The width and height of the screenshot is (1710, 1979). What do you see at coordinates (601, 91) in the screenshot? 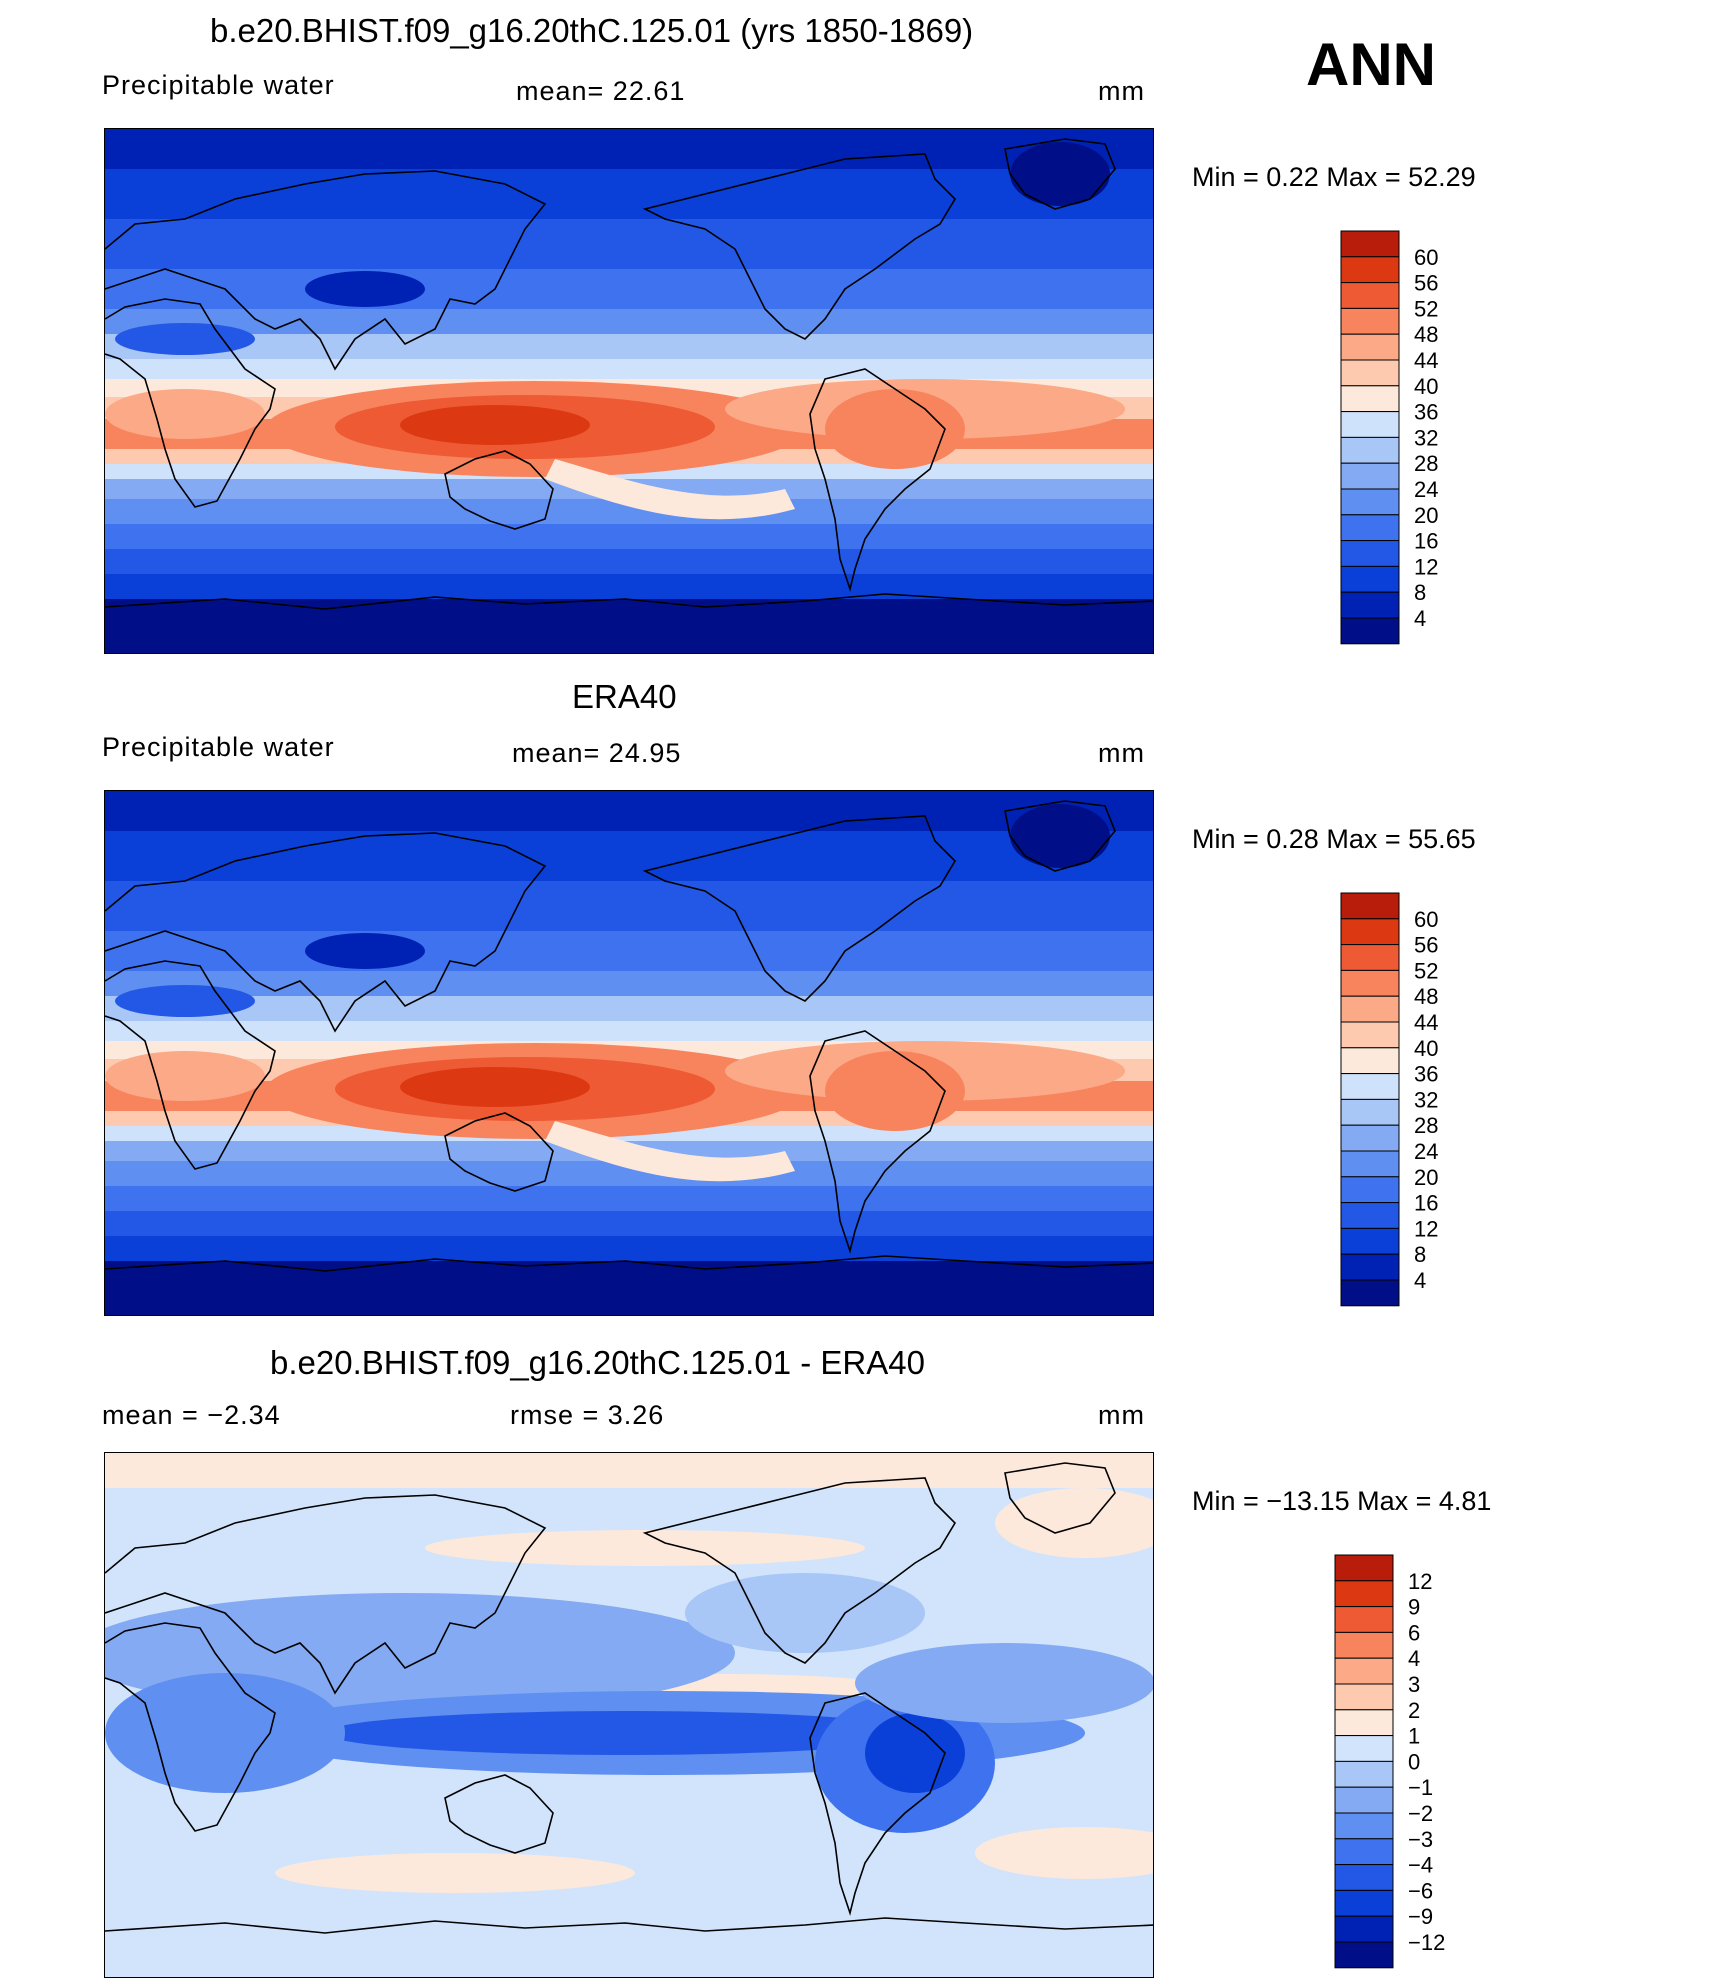
I see `panel-1-mean-label: mean= 22.61` at bounding box center [601, 91].